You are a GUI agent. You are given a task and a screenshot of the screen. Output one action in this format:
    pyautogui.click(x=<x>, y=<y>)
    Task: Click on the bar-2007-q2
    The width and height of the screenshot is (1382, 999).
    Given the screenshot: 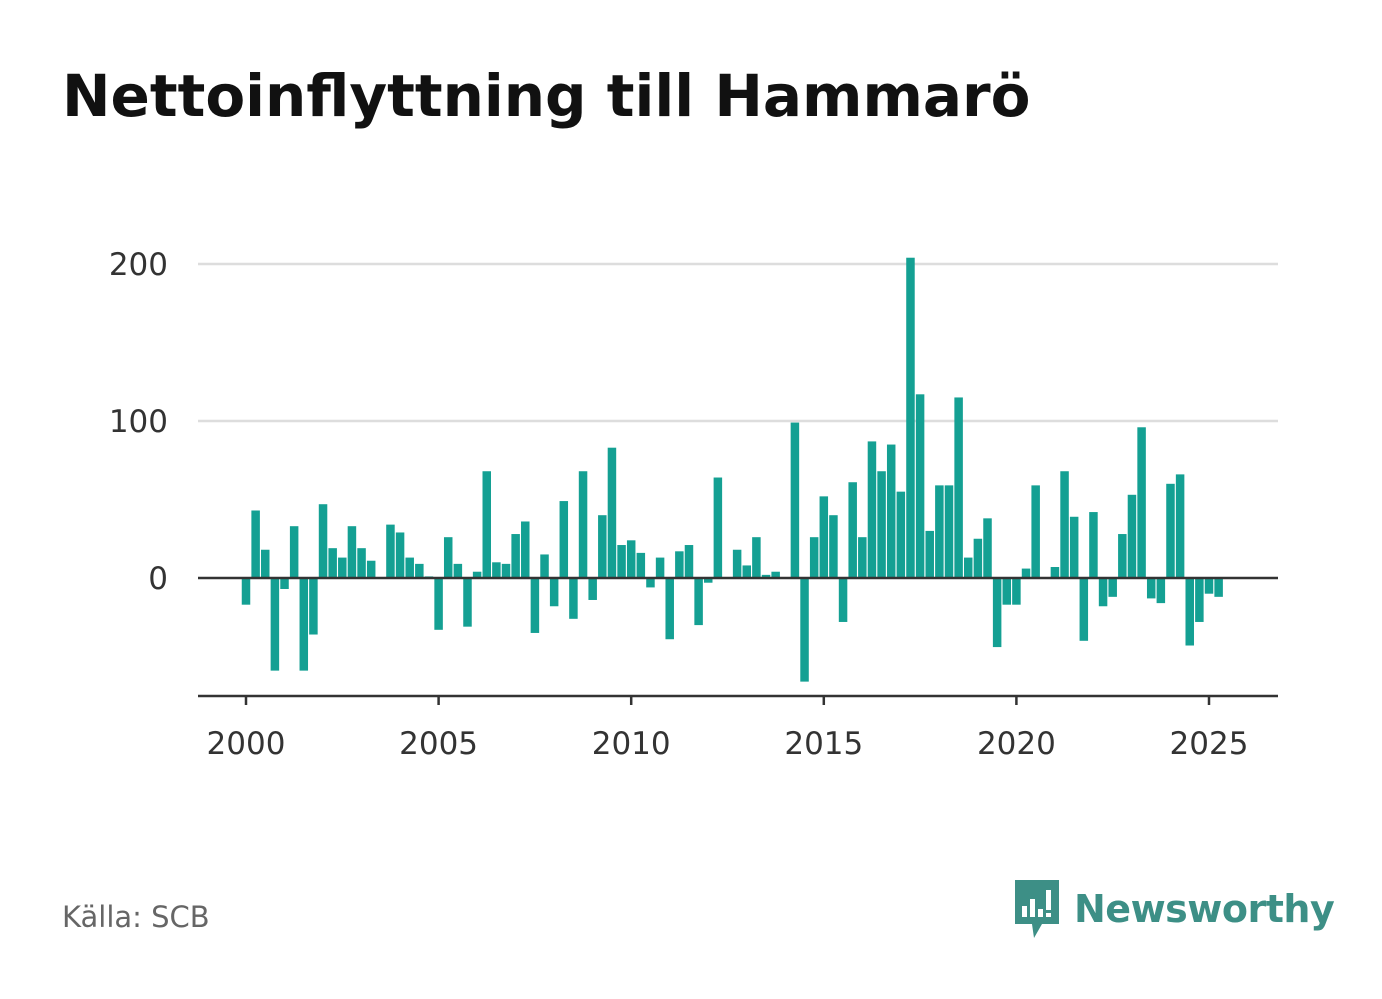 What is the action you would take?
    pyautogui.click(x=525, y=549)
    